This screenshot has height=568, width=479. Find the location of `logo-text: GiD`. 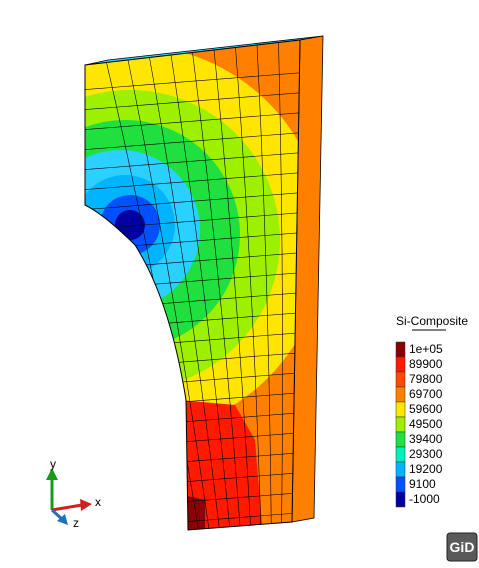

logo-text: GiD is located at coordinates (462, 547).